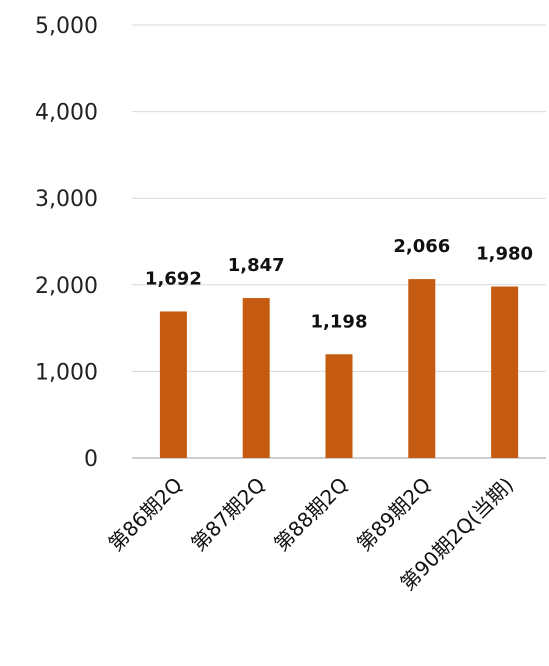  What do you see at coordinates (256, 265) in the screenshot?
I see `data-label: 1,847` at bounding box center [256, 265].